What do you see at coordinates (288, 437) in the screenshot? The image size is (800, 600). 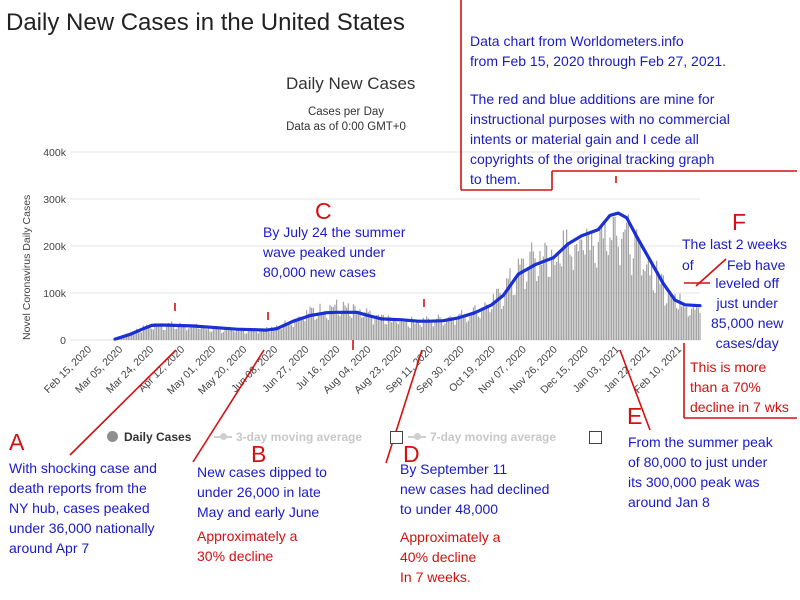 I see `legend-3-day-average: 3-day moving average` at bounding box center [288, 437].